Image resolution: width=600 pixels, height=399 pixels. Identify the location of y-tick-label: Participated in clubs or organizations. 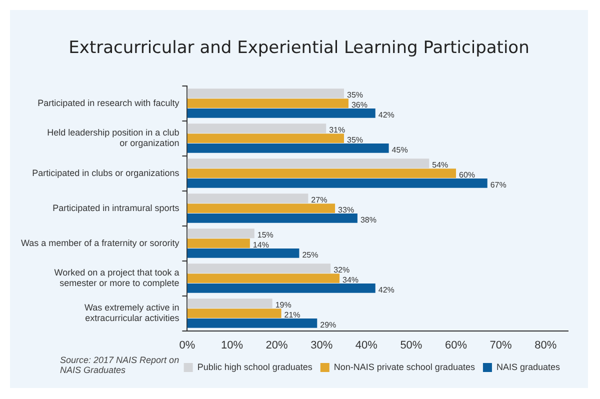
(106, 173).